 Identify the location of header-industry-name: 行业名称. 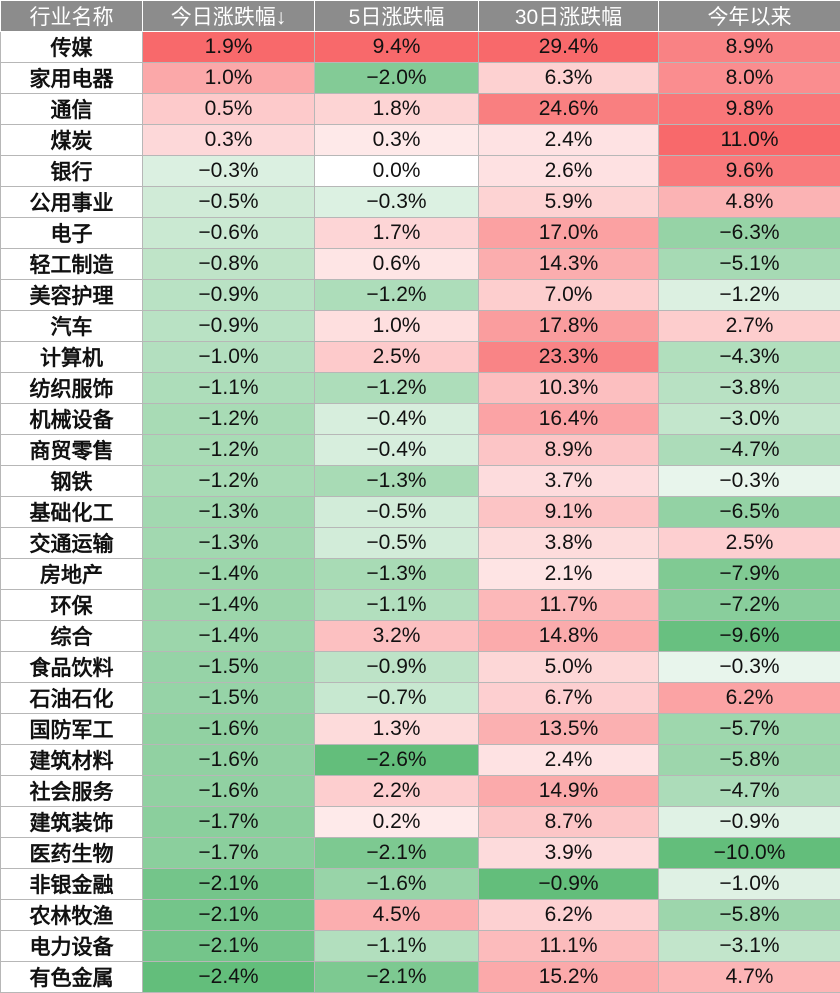
(72, 16).